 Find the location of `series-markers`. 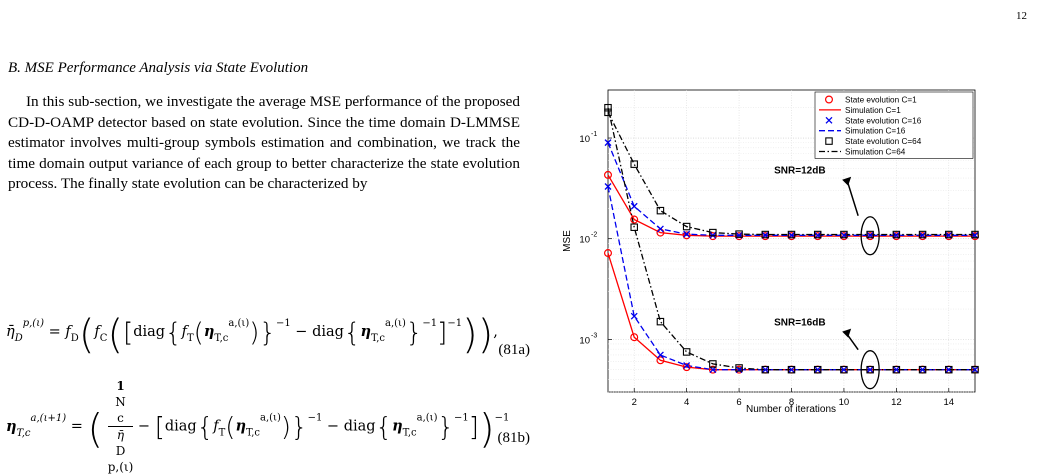

series-markers is located at coordinates (791, 173).